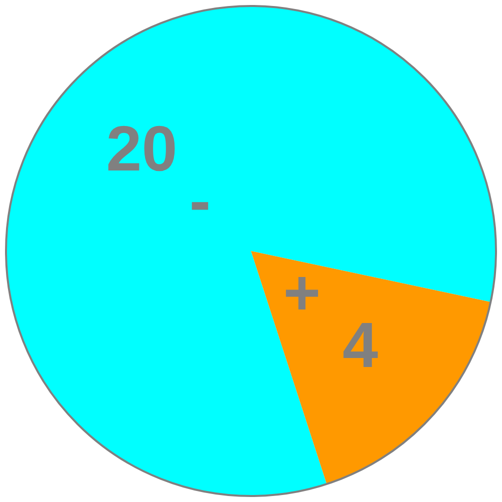  Describe the element at coordinates (302, 292) in the screenshot. I see `slice-label: +` at that location.